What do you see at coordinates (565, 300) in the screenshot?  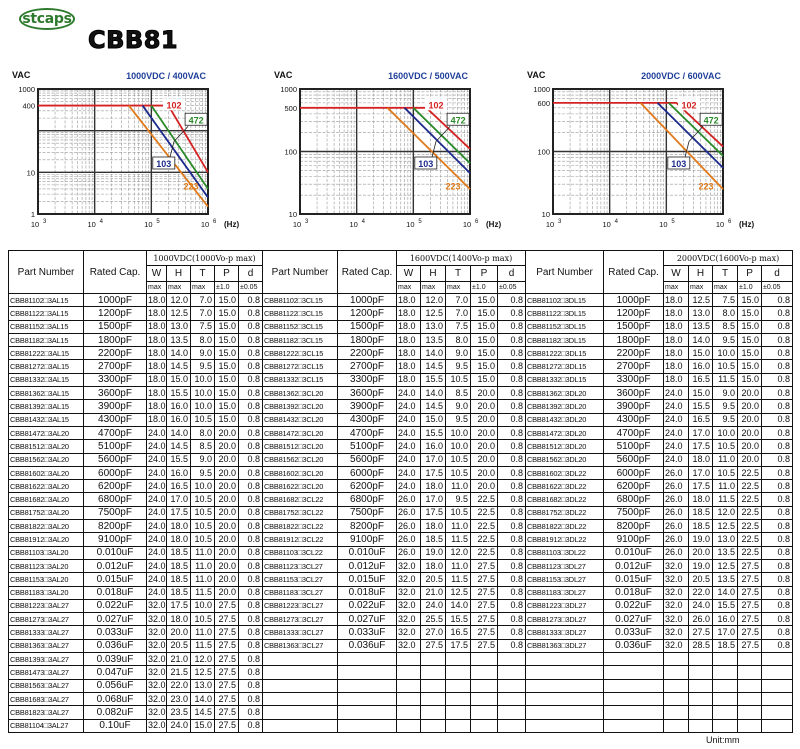 I see `part-number-cell: CBB81102□3DL15` at bounding box center [565, 300].